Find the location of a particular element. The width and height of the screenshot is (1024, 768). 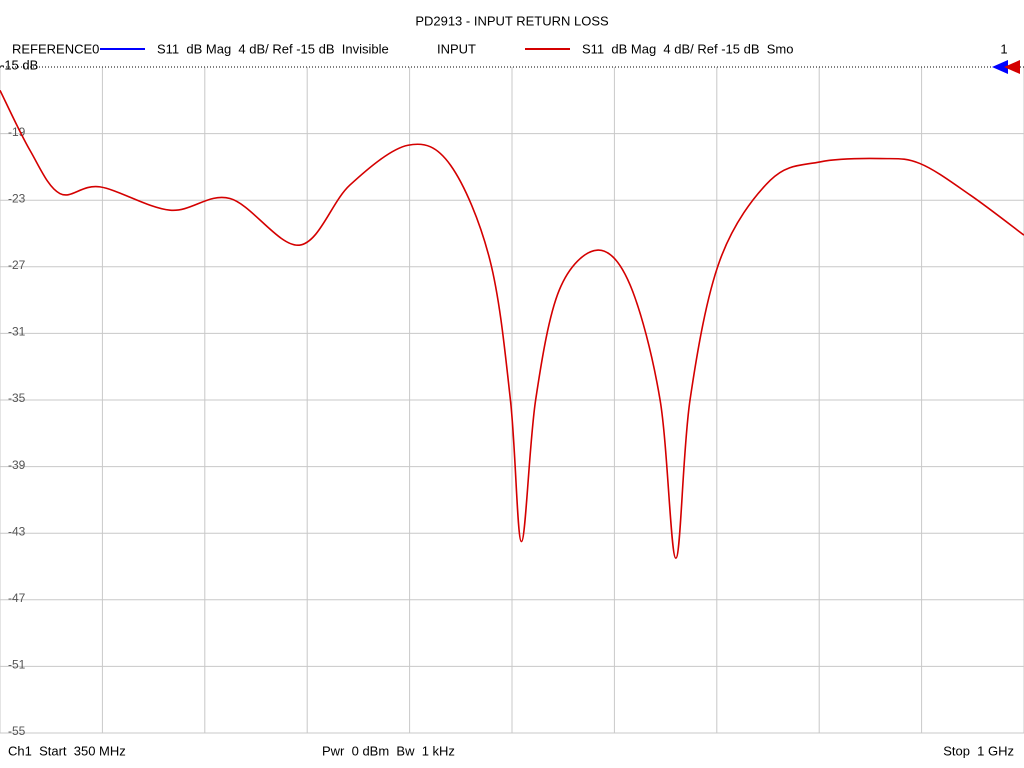

legend-label: INPUT is located at coordinates (456, 48).